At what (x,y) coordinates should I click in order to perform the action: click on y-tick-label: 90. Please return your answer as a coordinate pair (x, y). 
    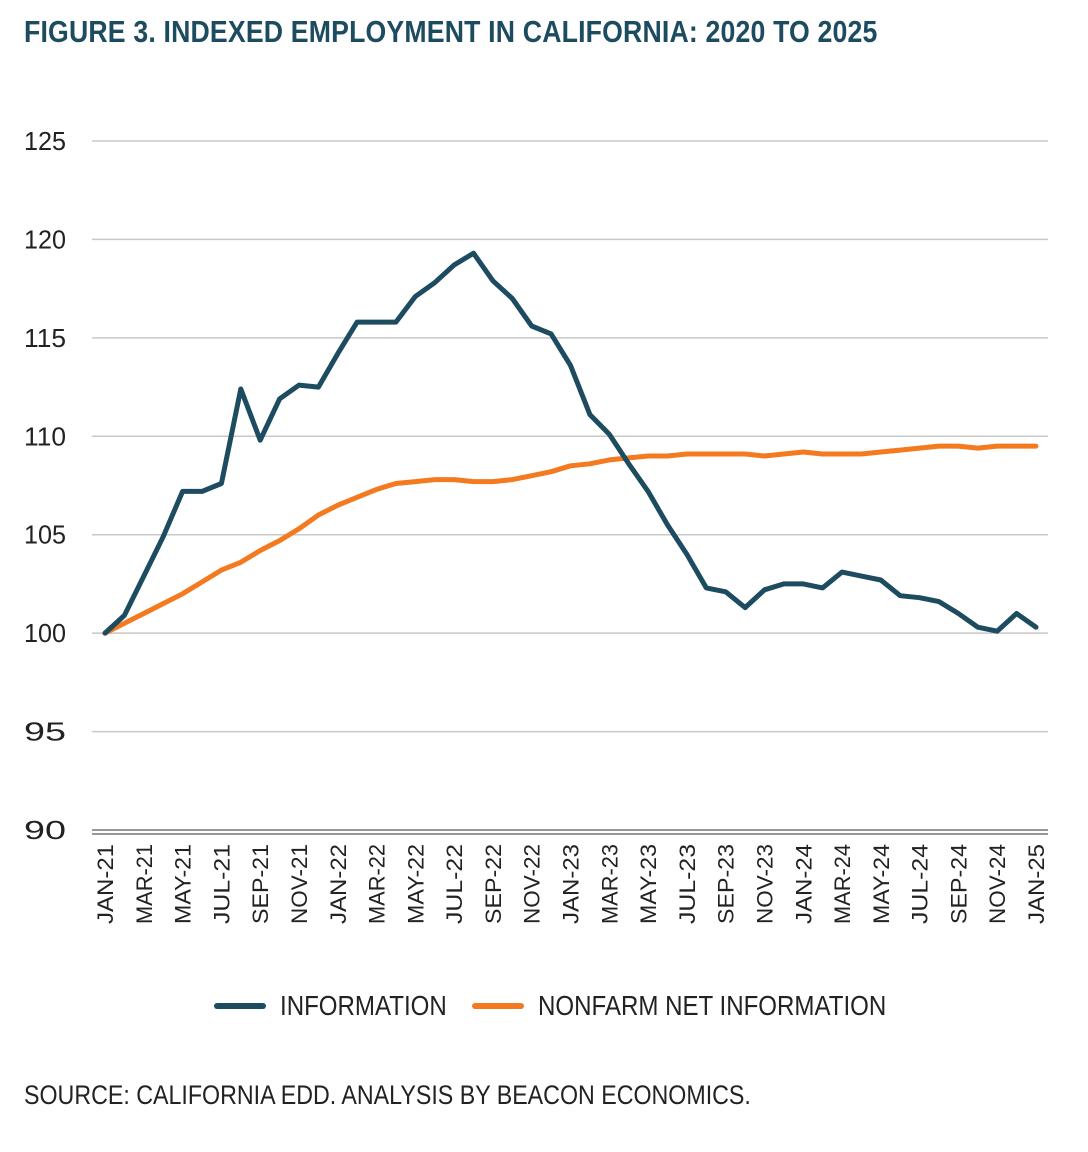
    Looking at the image, I should click on (45, 830).